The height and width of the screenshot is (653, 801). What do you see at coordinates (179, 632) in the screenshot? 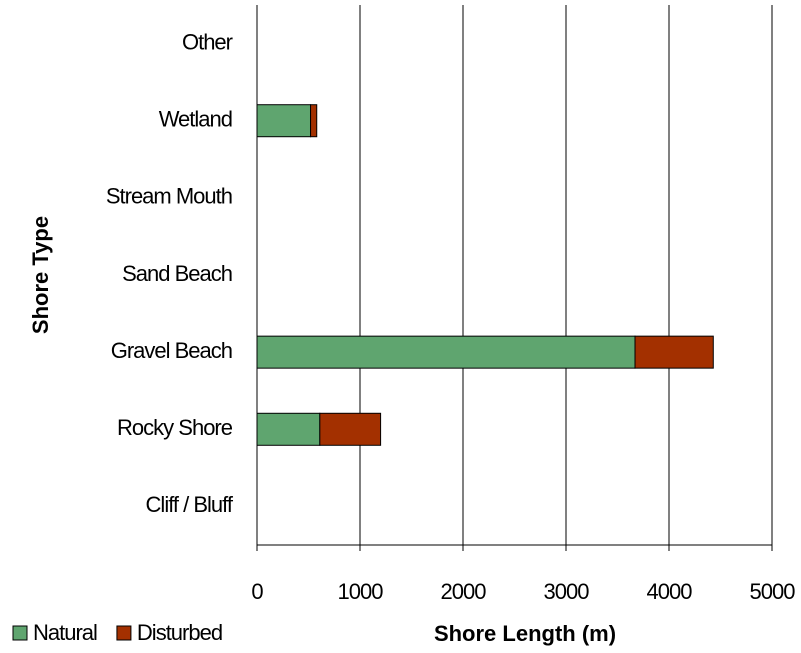
I see `legend-label: Disturbed` at bounding box center [179, 632].